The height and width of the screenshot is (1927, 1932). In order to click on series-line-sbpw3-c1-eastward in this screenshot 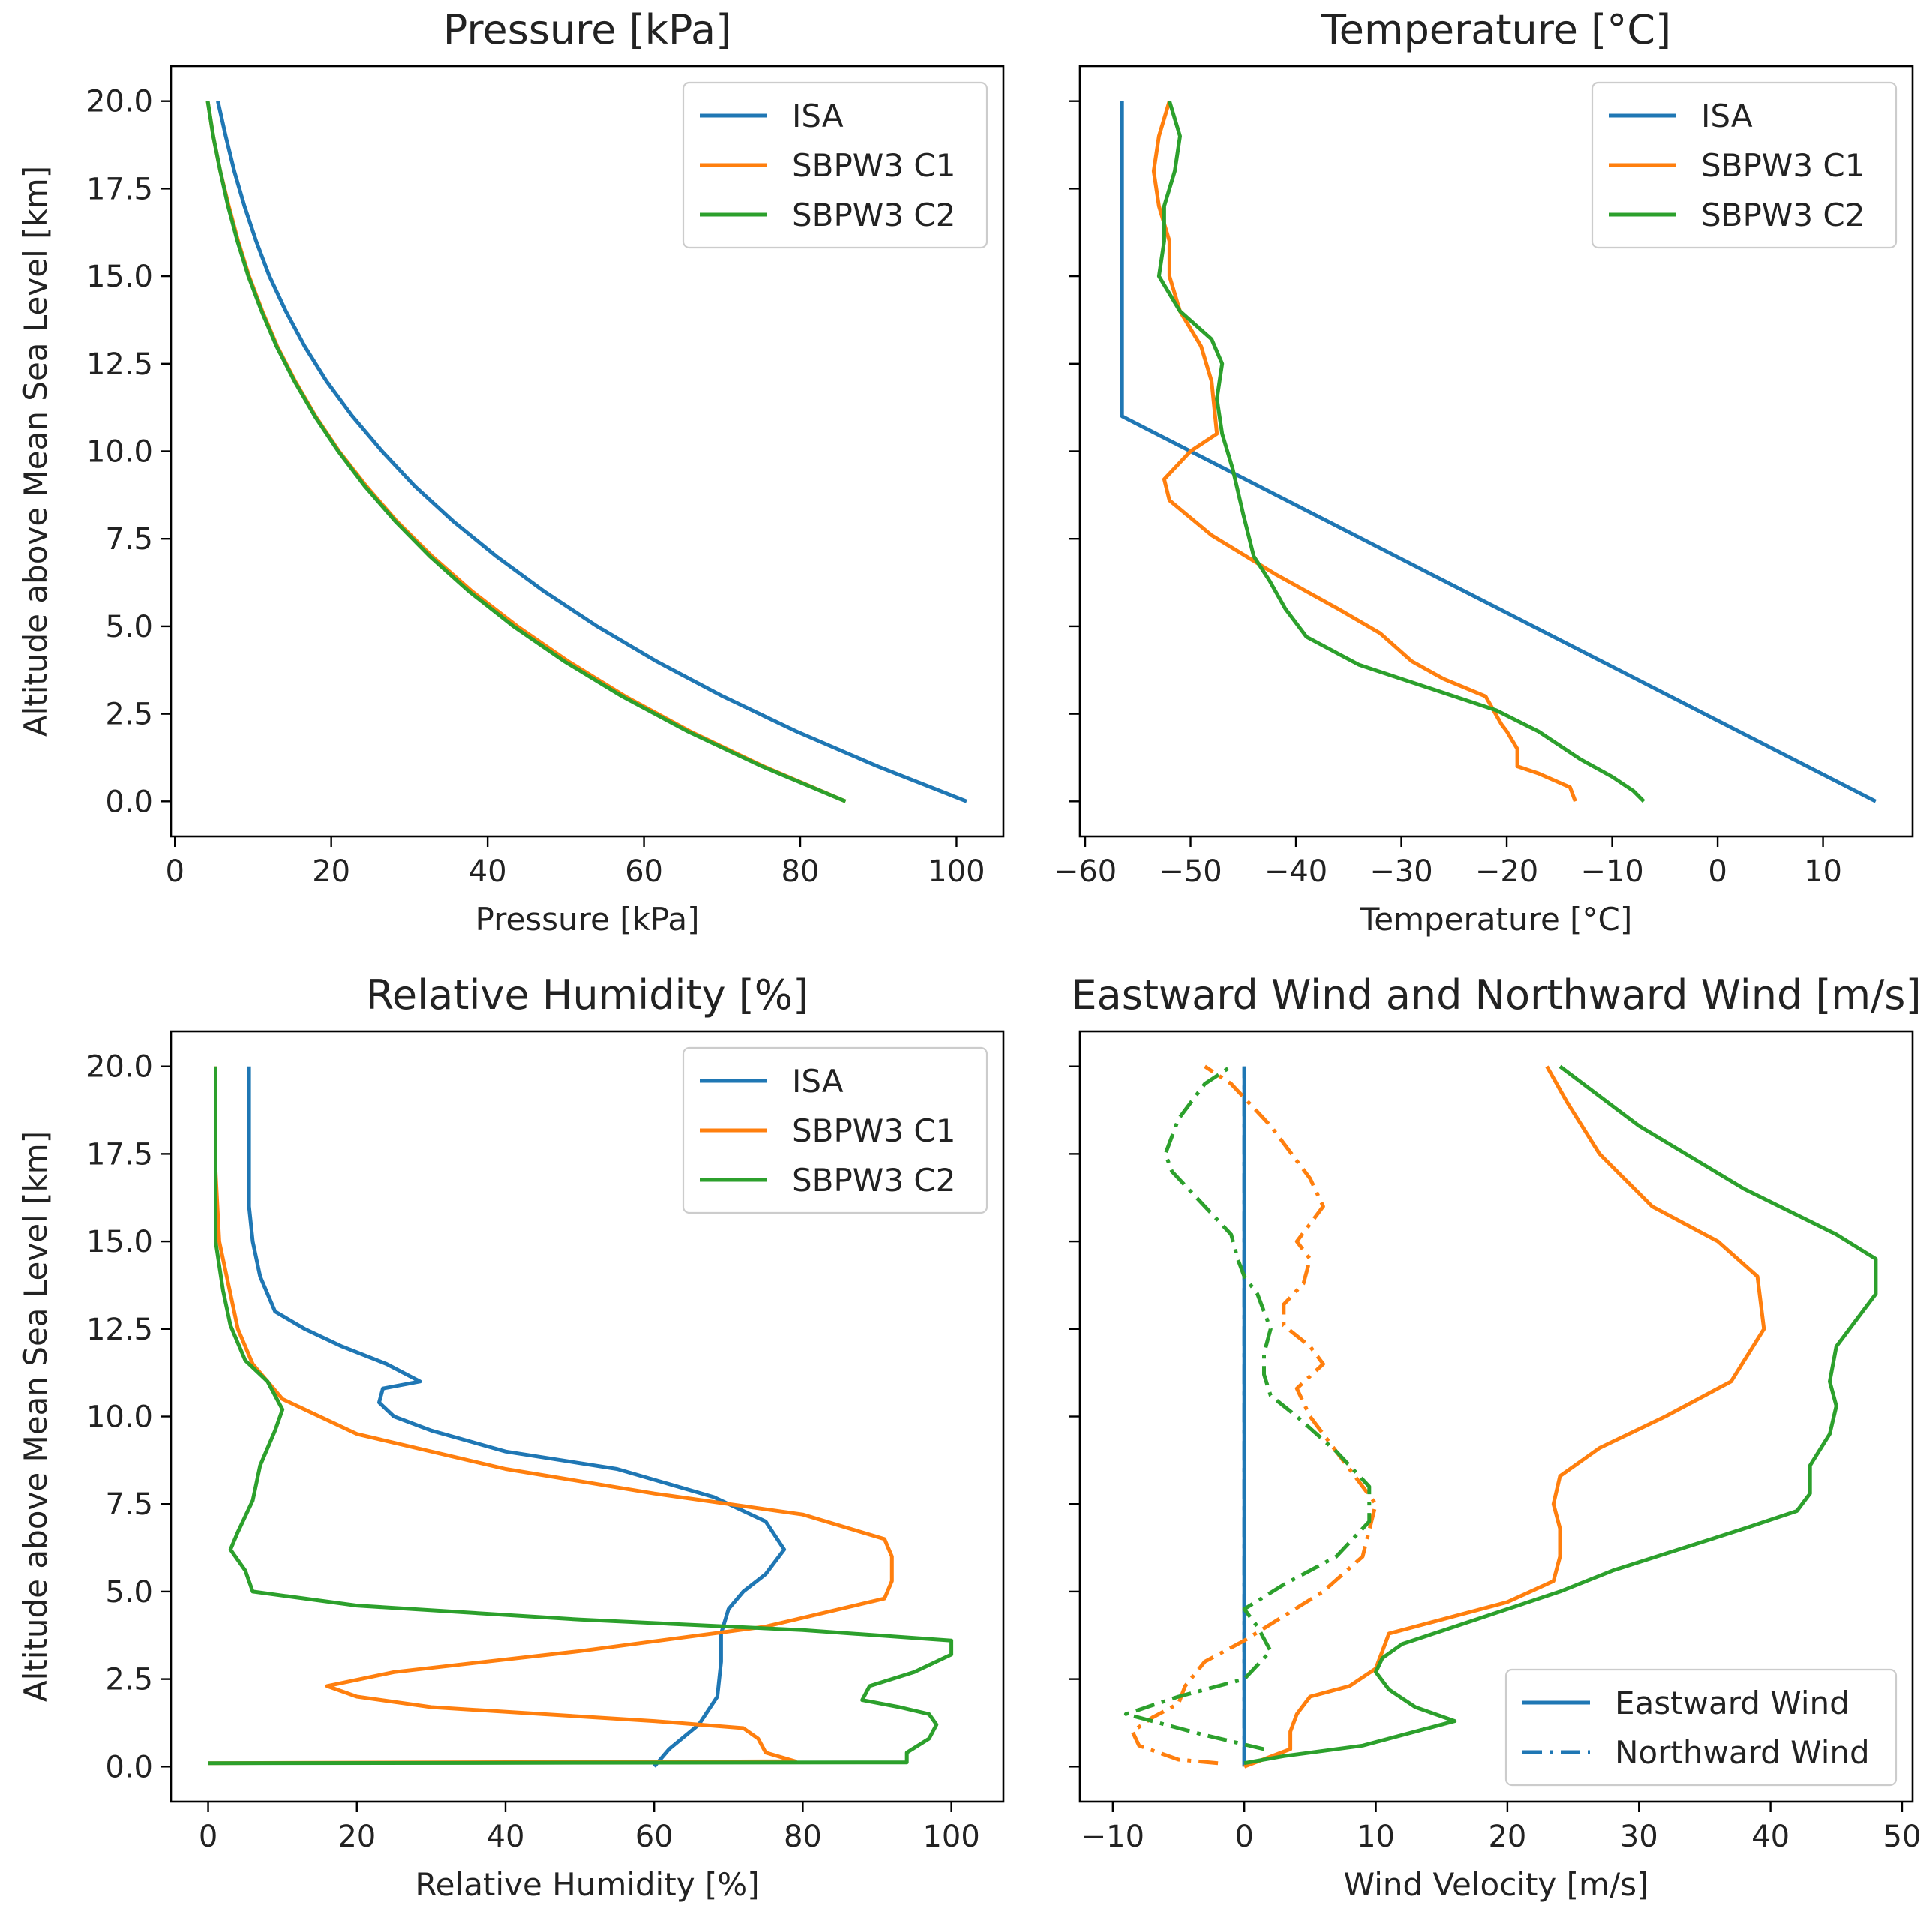, I will do `click(1505, 1417)`.